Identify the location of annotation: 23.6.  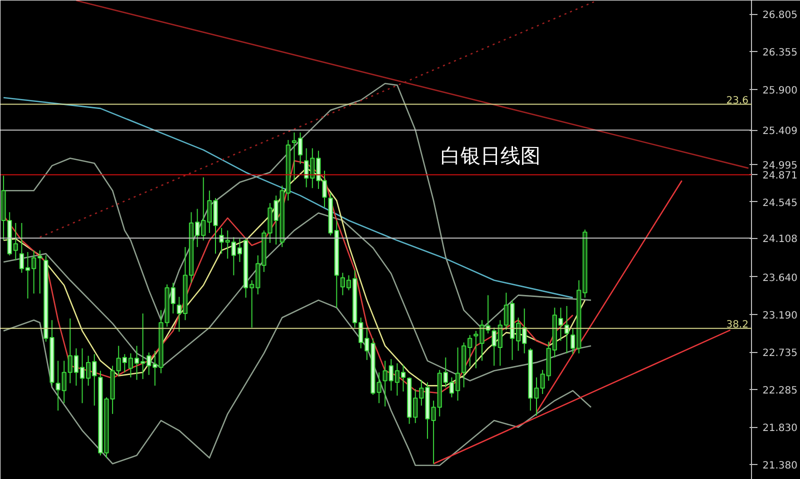
(737, 100).